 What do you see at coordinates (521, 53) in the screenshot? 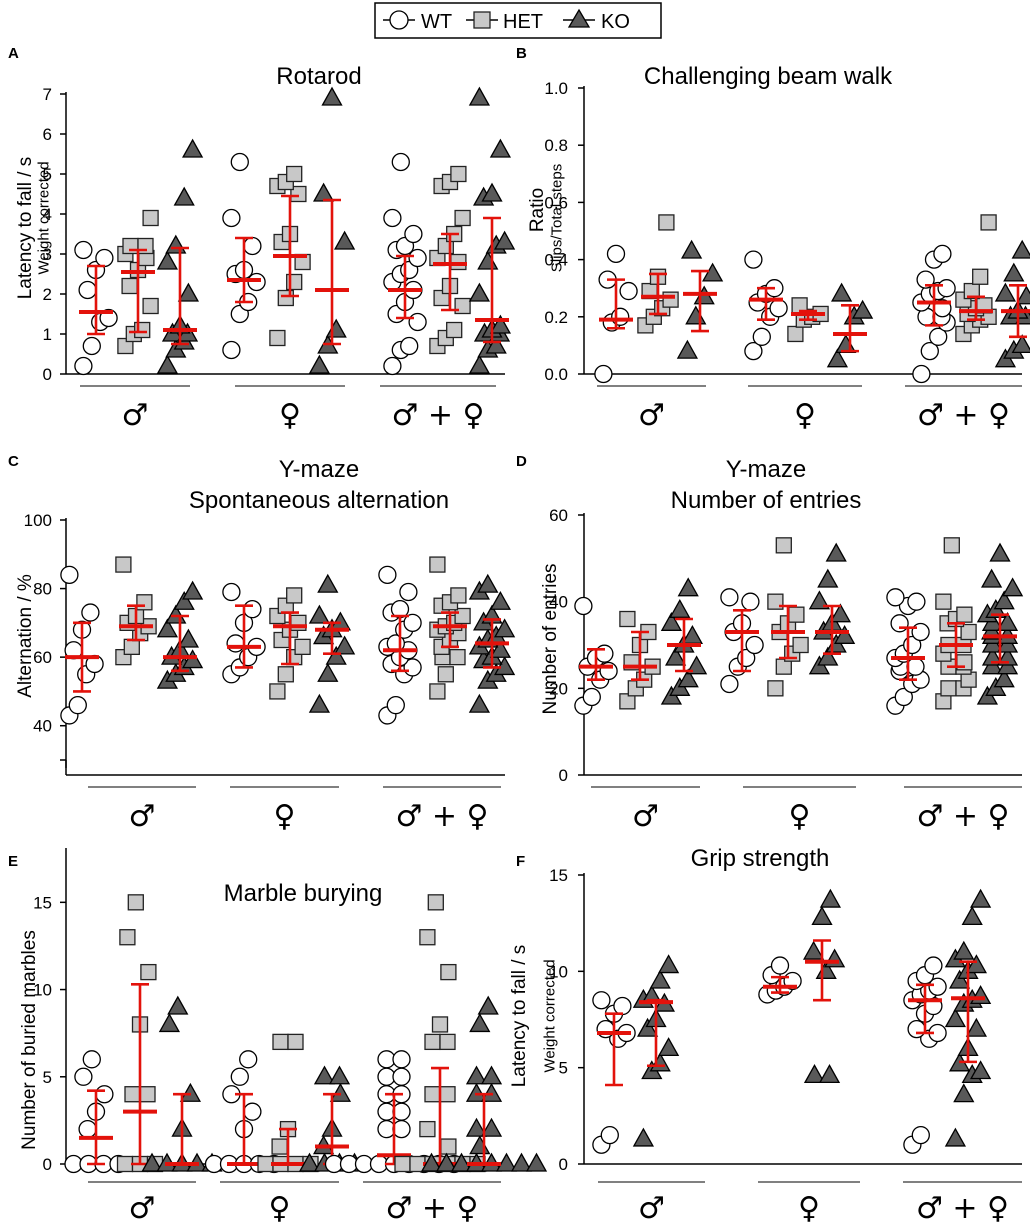
I see `panel-label: B` at bounding box center [521, 53].